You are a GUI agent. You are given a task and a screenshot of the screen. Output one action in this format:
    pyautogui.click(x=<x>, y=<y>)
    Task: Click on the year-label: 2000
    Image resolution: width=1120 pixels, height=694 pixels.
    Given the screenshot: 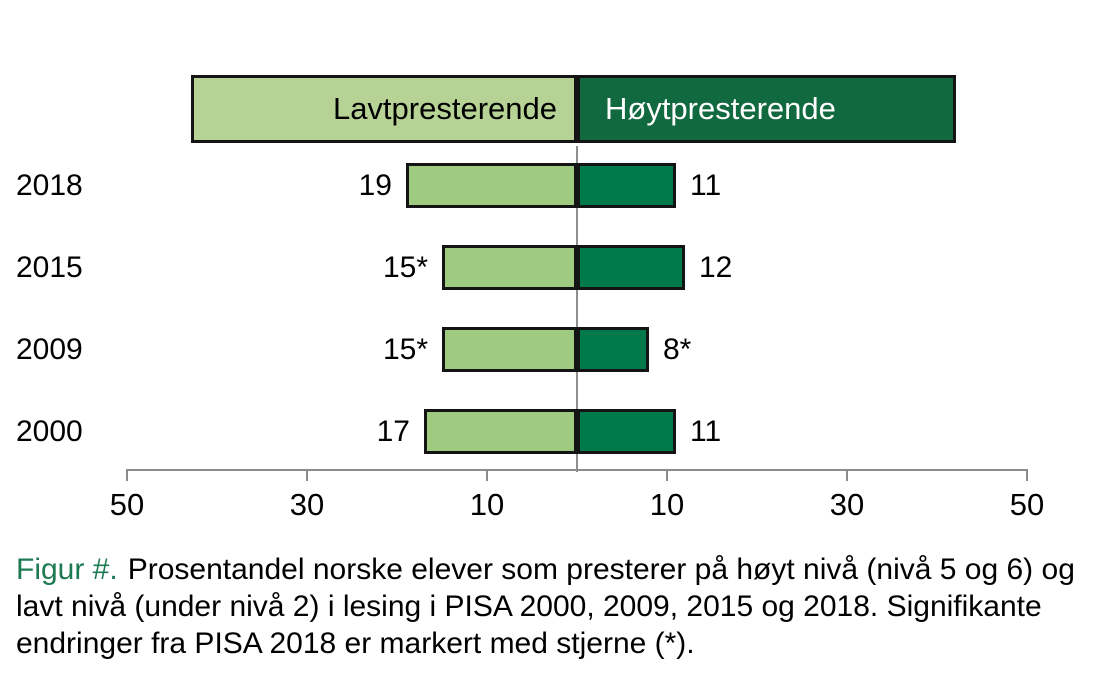 What is the action you would take?
    pyautogui.click(x=49, y=431)
    